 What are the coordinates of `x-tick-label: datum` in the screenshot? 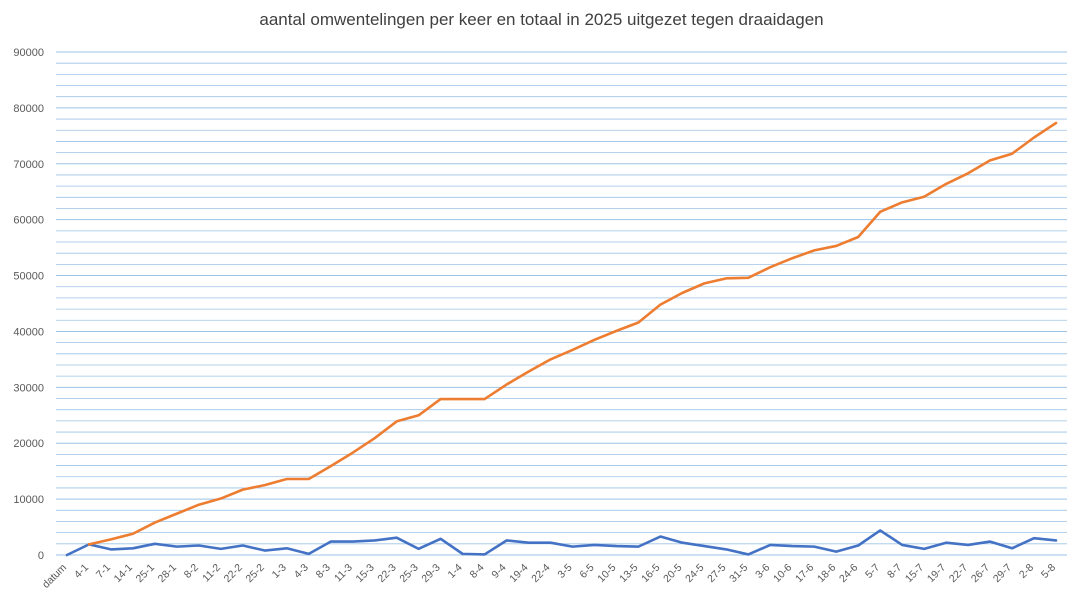 It's located at (54, 575).